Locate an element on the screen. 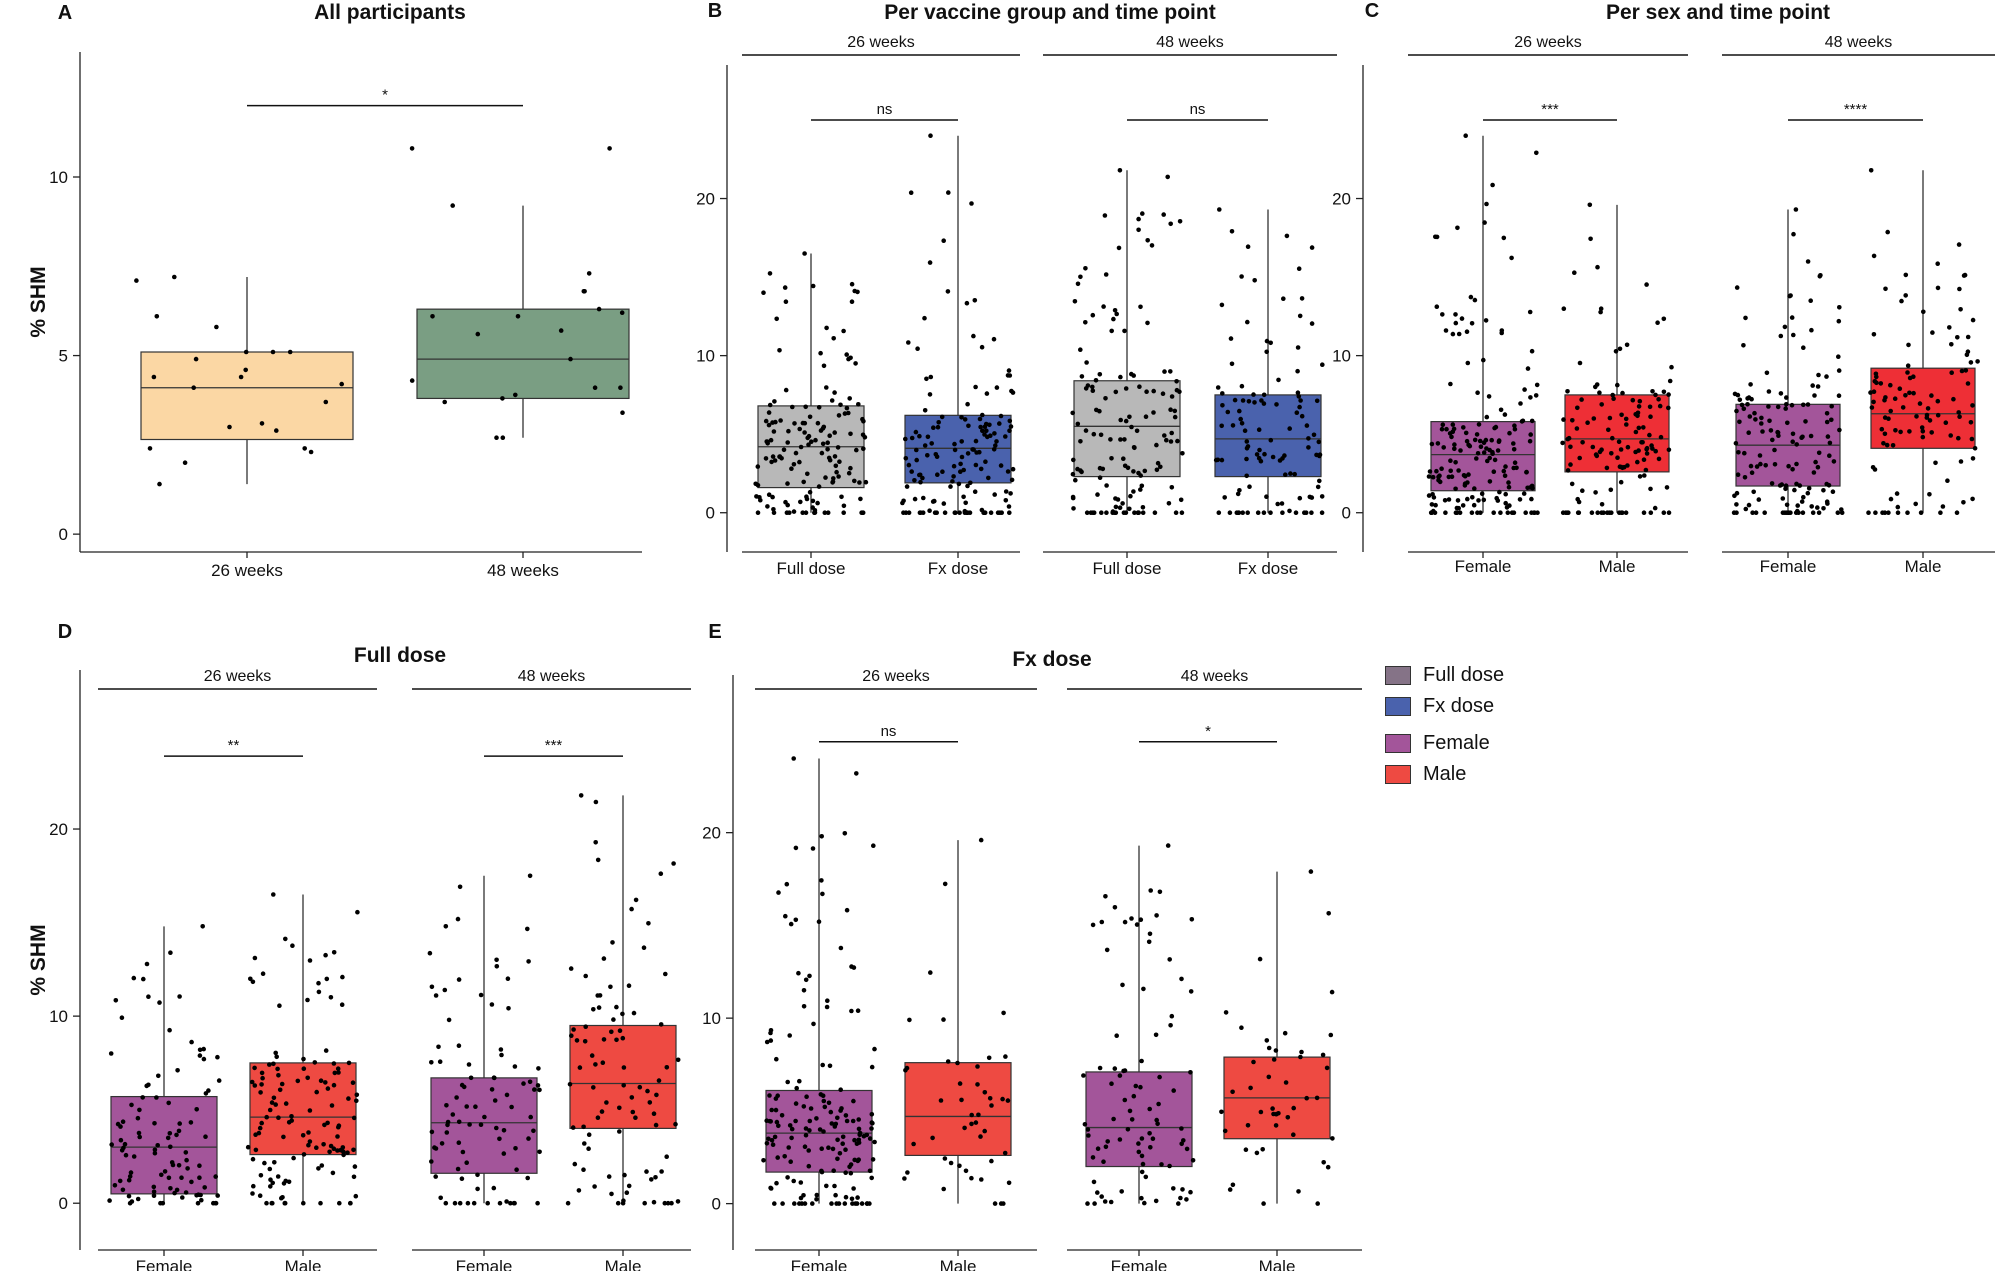 The height and width of the screenshot is (1271, 2001). y-axis-label: % SHM is located at coordinates (38, 959).